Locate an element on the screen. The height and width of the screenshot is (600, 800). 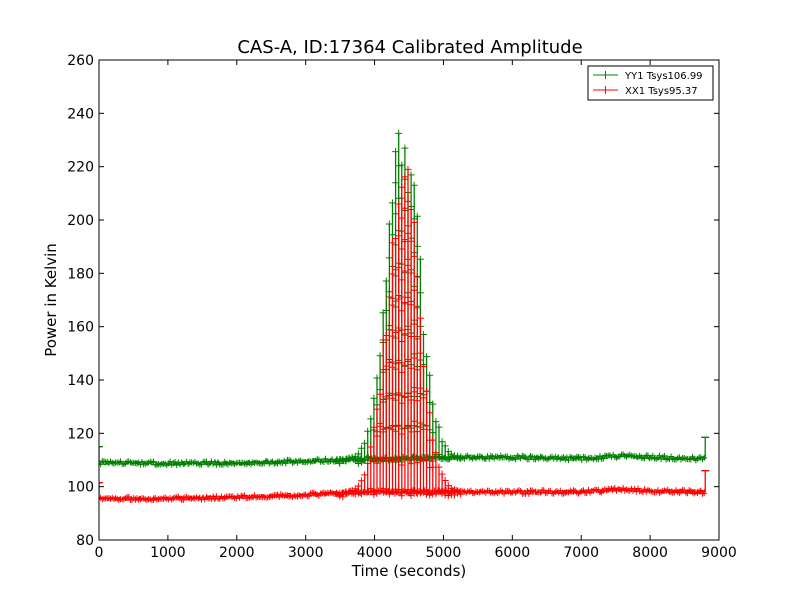
y-tick-label: 120 is located at coordinates (80, 434).